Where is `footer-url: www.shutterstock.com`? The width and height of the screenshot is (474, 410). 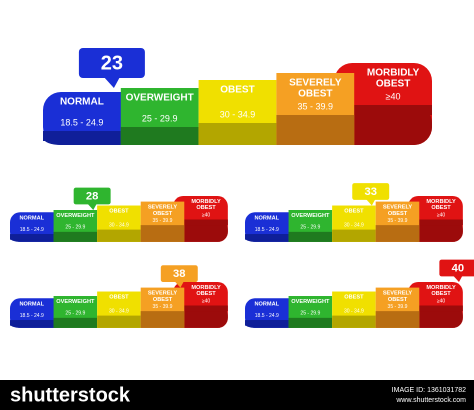
footer-url: www.shutterstock.com is located at coordinates (430, 400).